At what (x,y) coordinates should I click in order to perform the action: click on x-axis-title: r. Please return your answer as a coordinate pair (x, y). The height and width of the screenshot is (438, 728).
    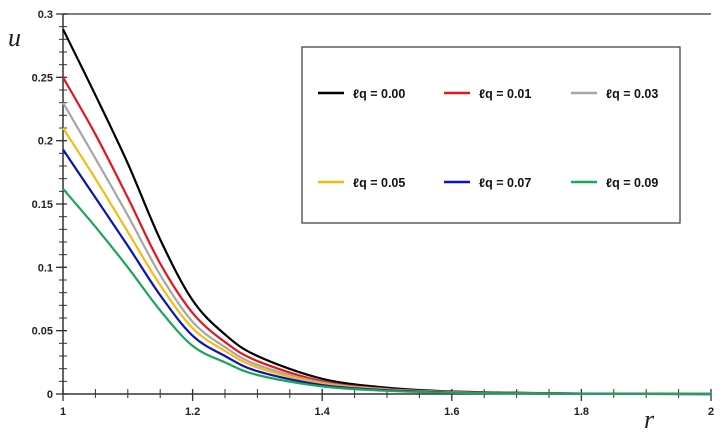
    Looking at the image, I should click on (649, 419).